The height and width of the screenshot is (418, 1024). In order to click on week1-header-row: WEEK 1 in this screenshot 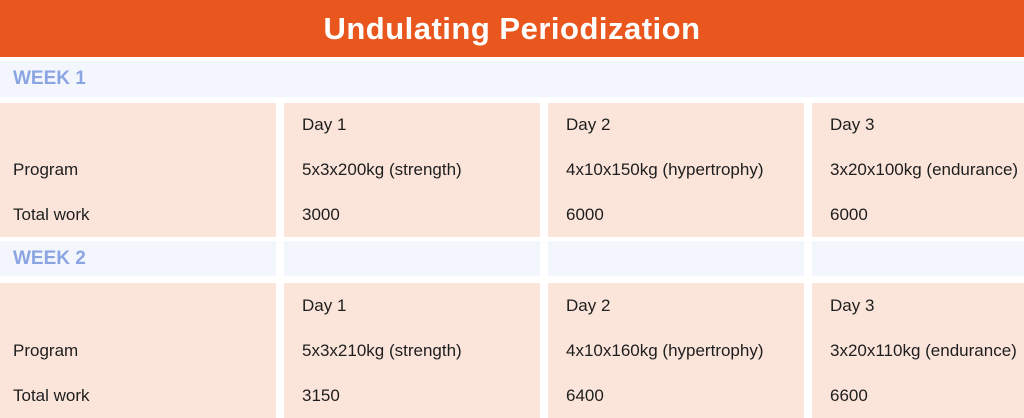, I will do `click(512, 79)`.